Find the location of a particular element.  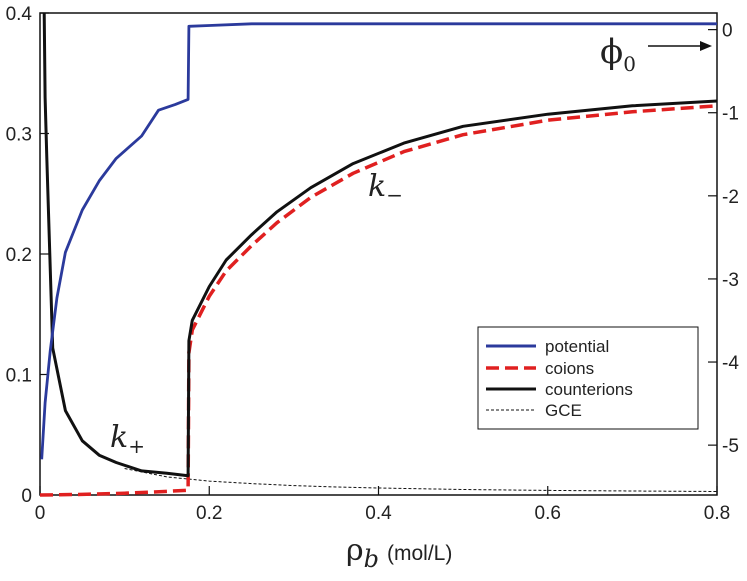

legend-box is located at coordinates (588, 378).